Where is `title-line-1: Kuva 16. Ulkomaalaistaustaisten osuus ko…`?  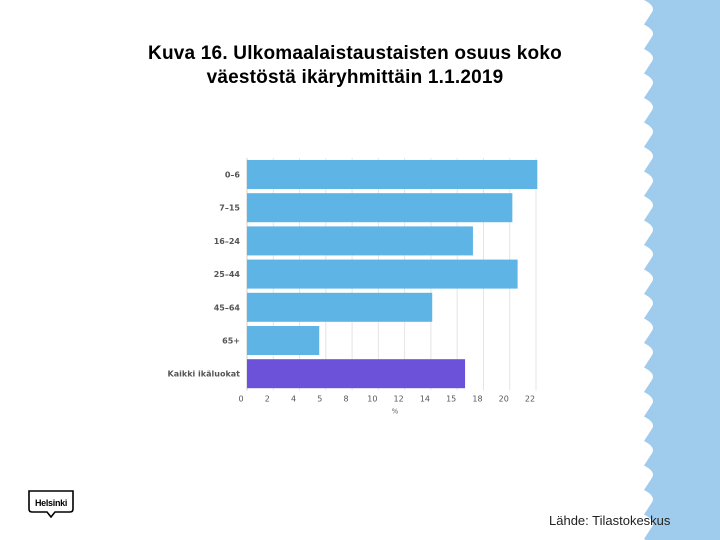
title-line-1: Kuva 16. Ulkomaalaistaustaisten osuus ko… is located at coordinates (355, 53).